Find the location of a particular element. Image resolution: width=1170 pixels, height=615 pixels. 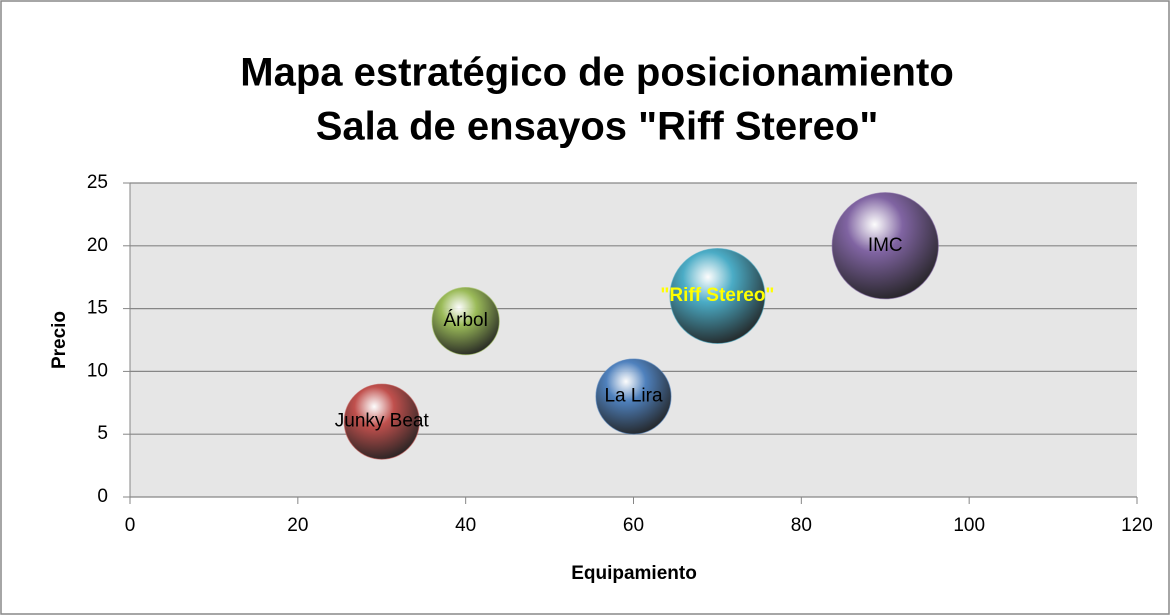

x-tick-label: 20 is located at coordinates (297, 525).